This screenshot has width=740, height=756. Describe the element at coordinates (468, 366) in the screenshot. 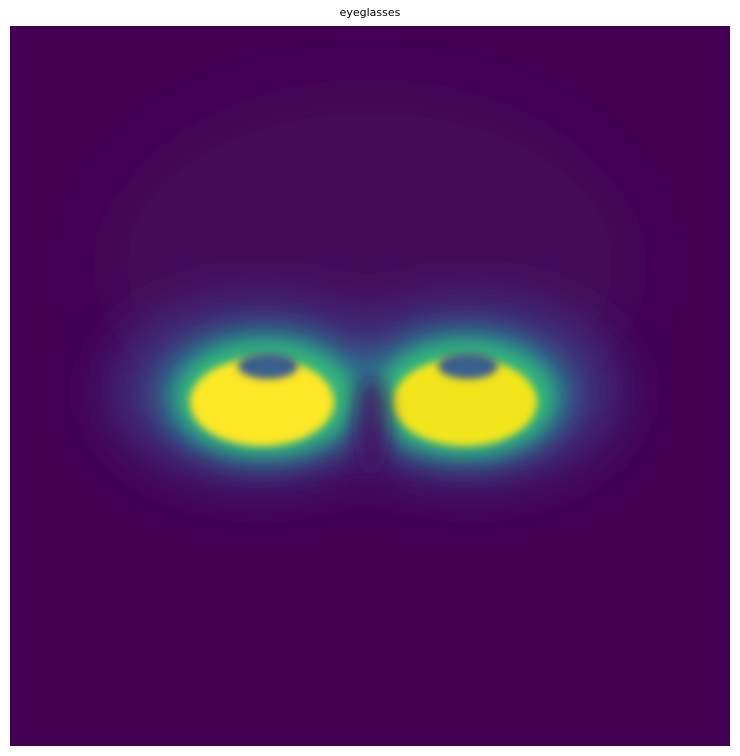

I see `right-pupil` at that location.